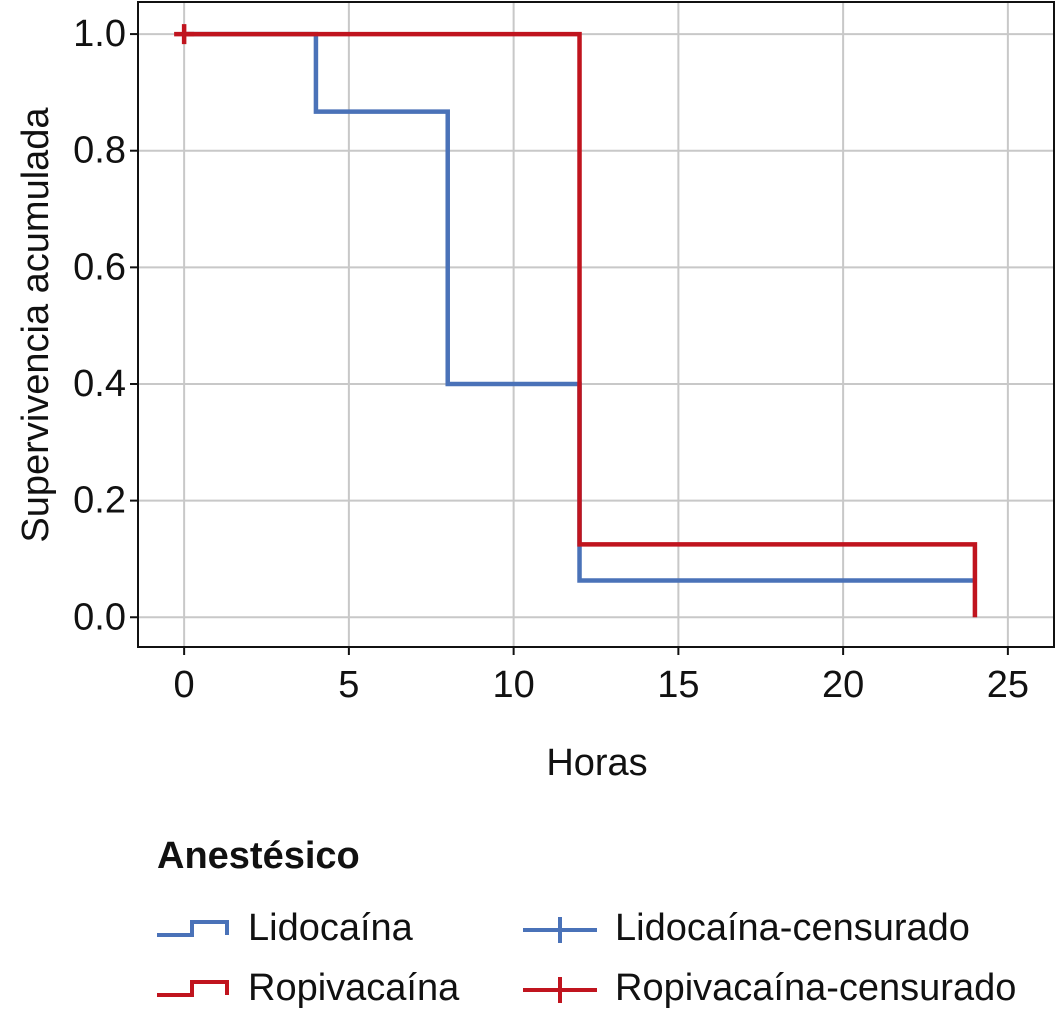 The image size is (1056, 1024). Describe the element at coordinates (843, 685) in the screenshot. I see `x-tick-label: 20` at that location.